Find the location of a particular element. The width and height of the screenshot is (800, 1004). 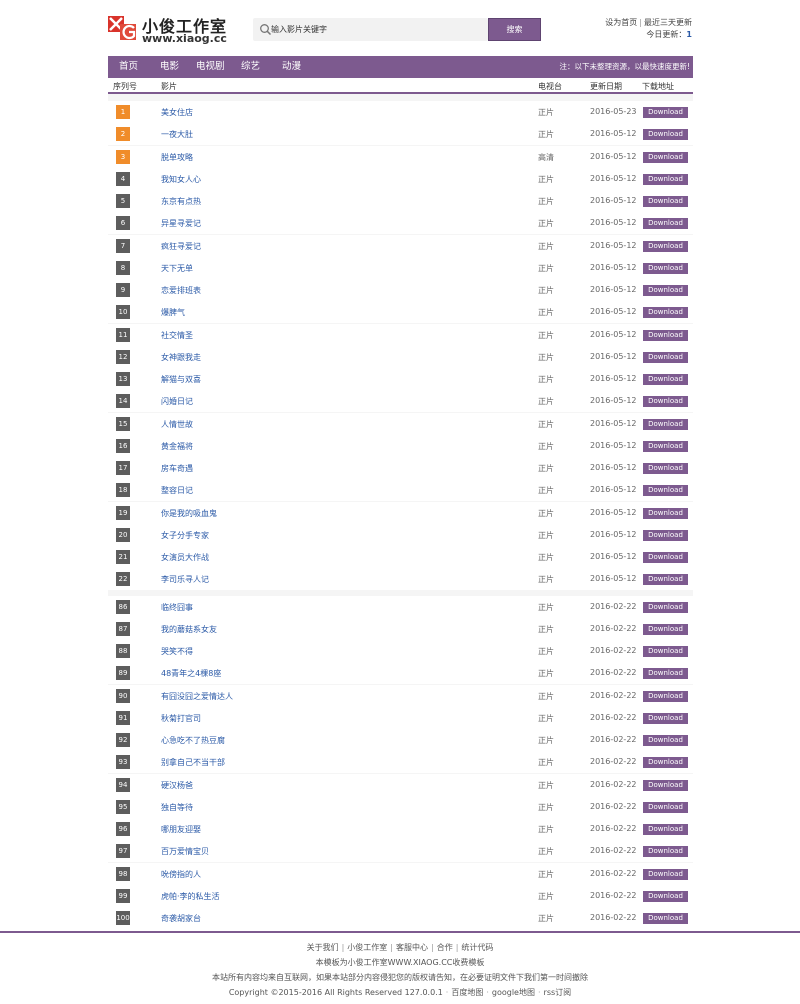

movie-title-link: 房车奇遇 is located at coordinates (177, 468).